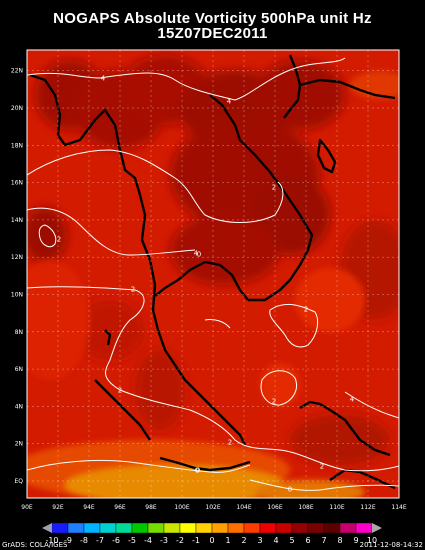  Describe the element at coordinates (27, 507) in the screenshot. I see `lon-tick-label: 90E` at that location.